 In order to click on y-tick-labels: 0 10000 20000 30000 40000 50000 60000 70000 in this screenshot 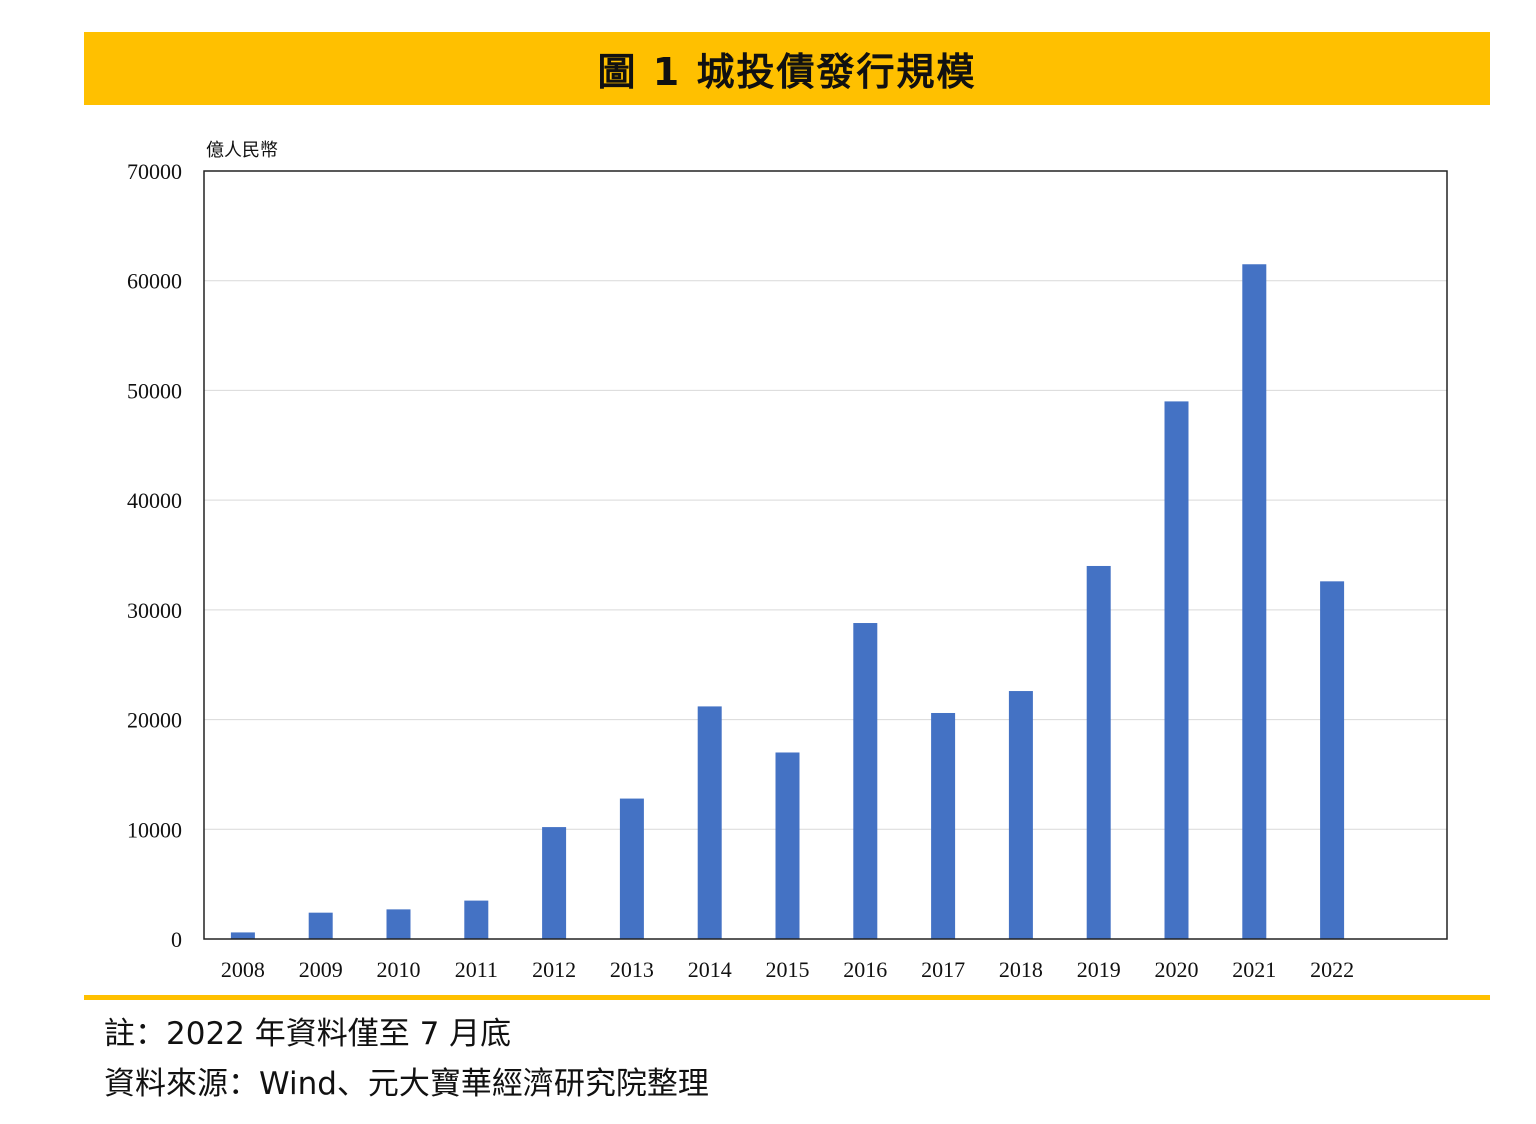, I will do `click(154, 555)`.